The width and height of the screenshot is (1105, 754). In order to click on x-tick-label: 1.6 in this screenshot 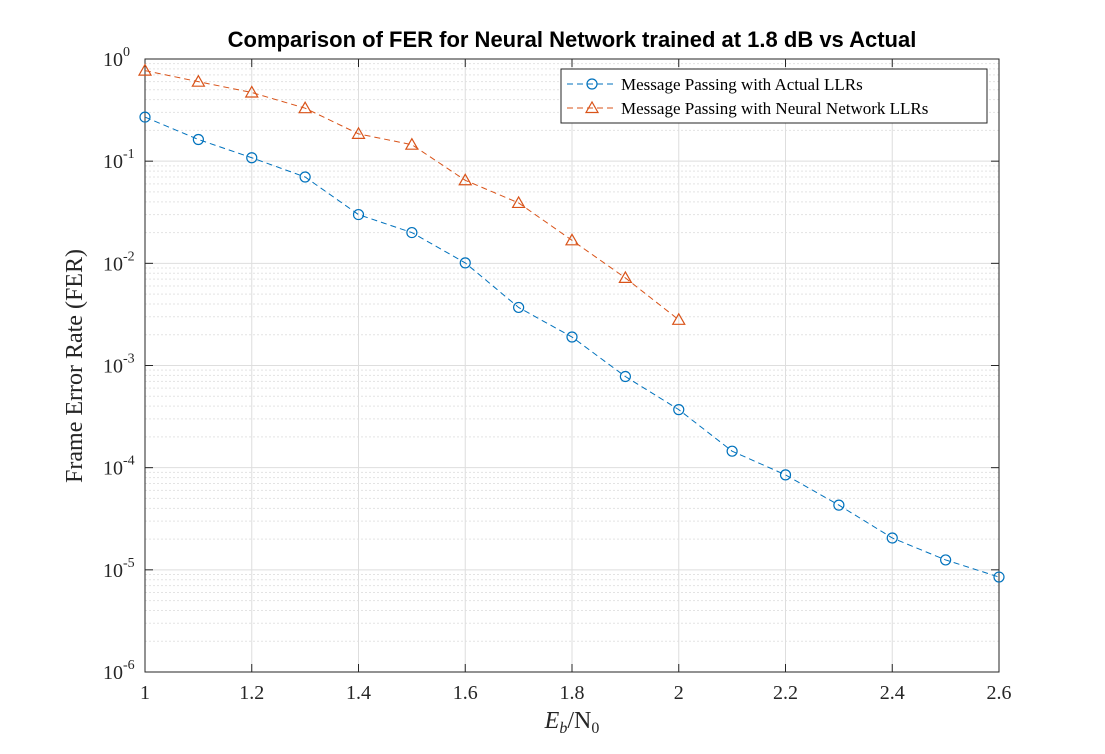, I will do `click(465, 693)`.